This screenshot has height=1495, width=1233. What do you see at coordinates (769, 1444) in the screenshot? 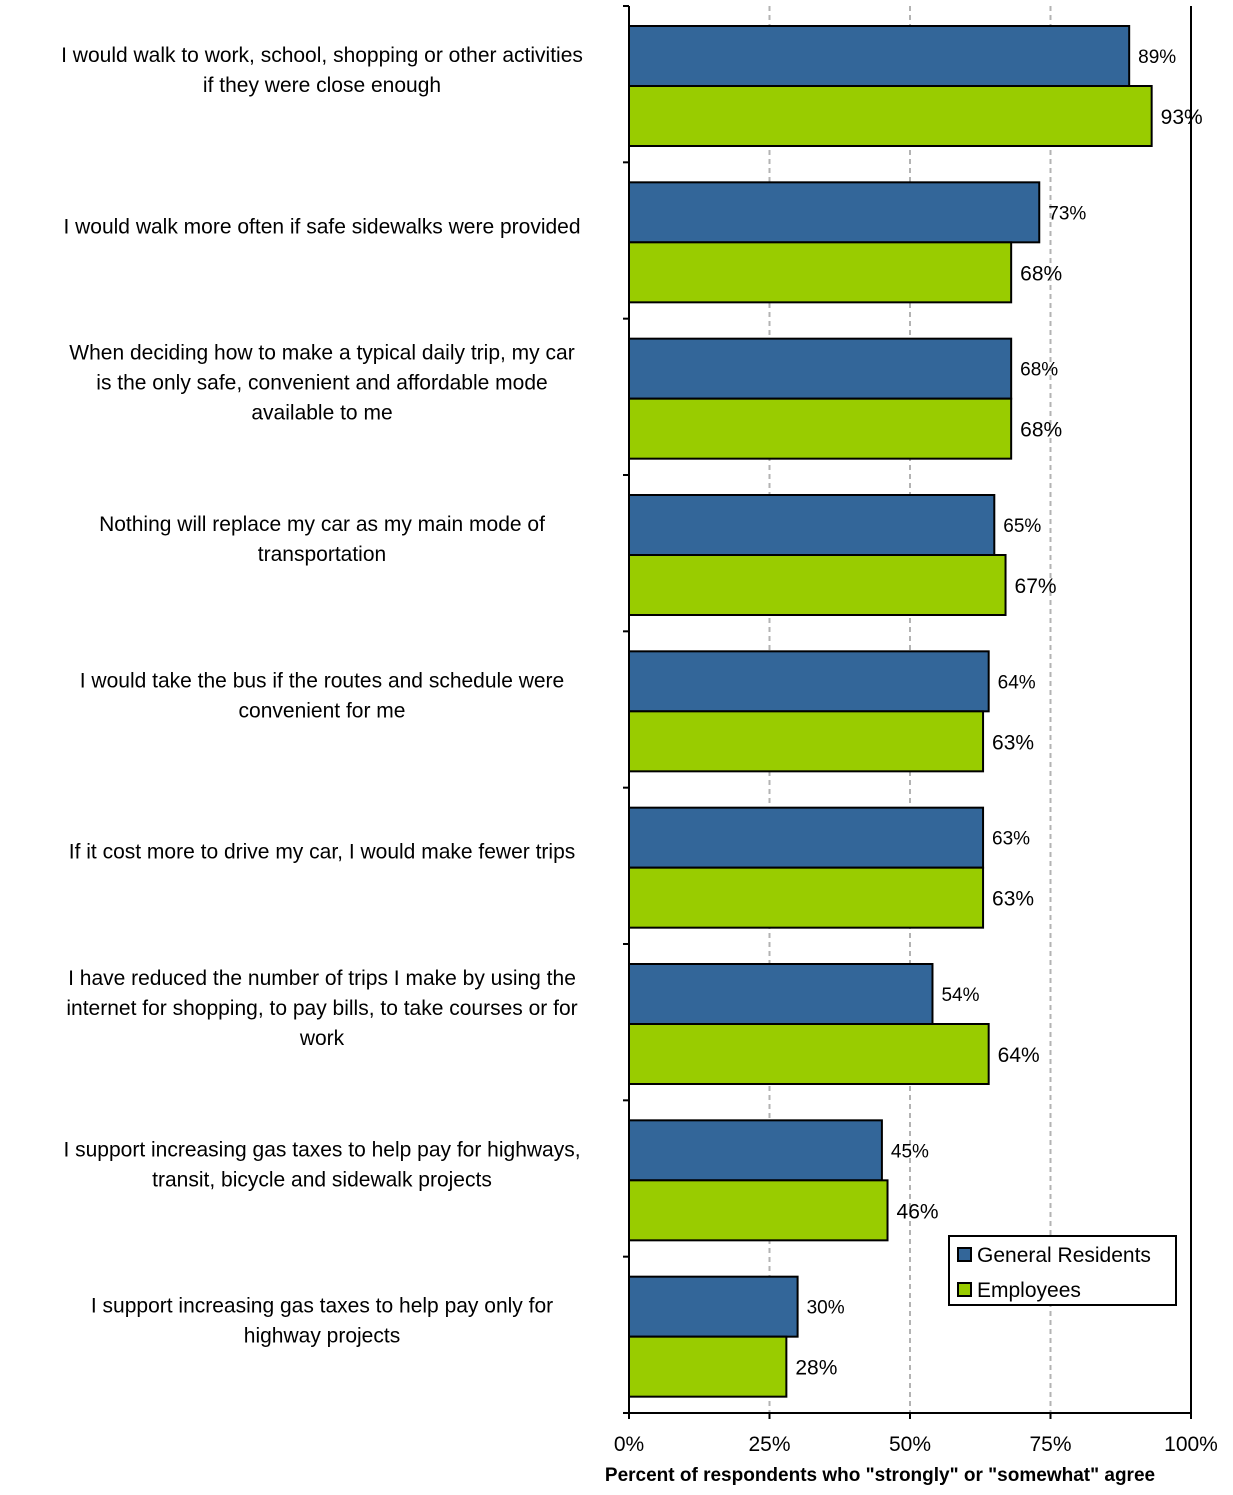
I see `x-tick-label-25: 25%` at bounding box center [769, 1444].